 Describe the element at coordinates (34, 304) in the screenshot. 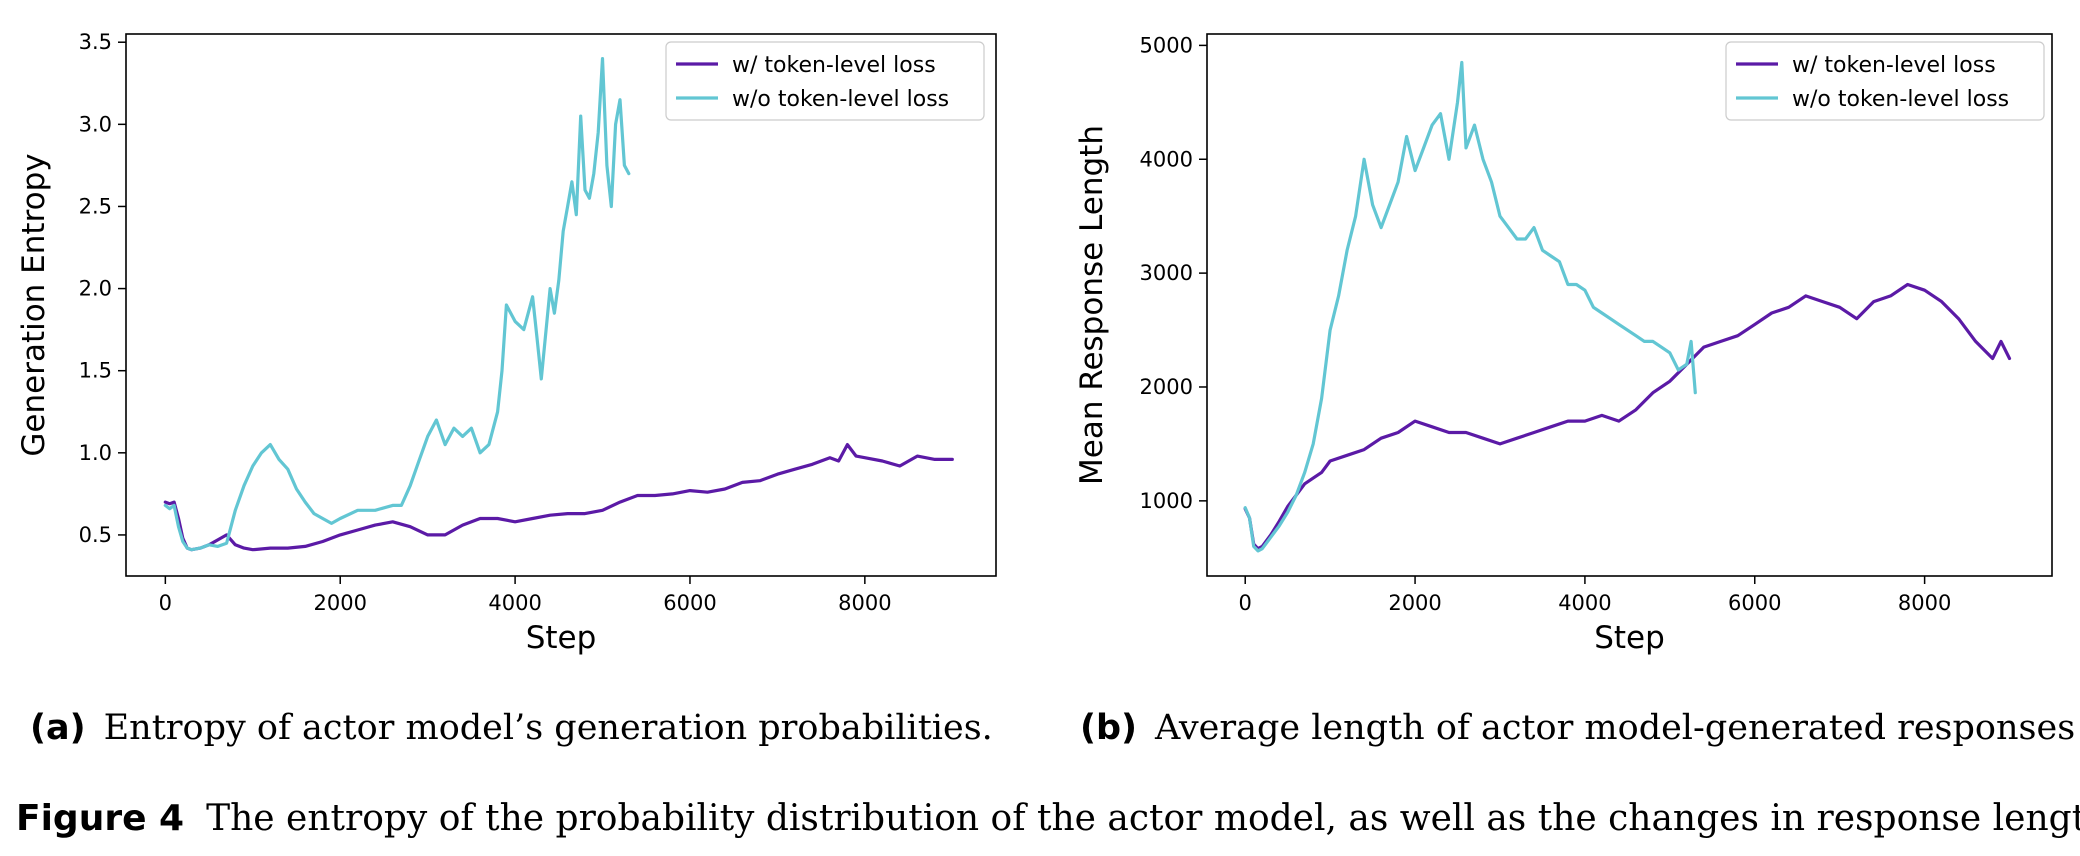

I see `y-axis-label: Generation Entropy` at that location.